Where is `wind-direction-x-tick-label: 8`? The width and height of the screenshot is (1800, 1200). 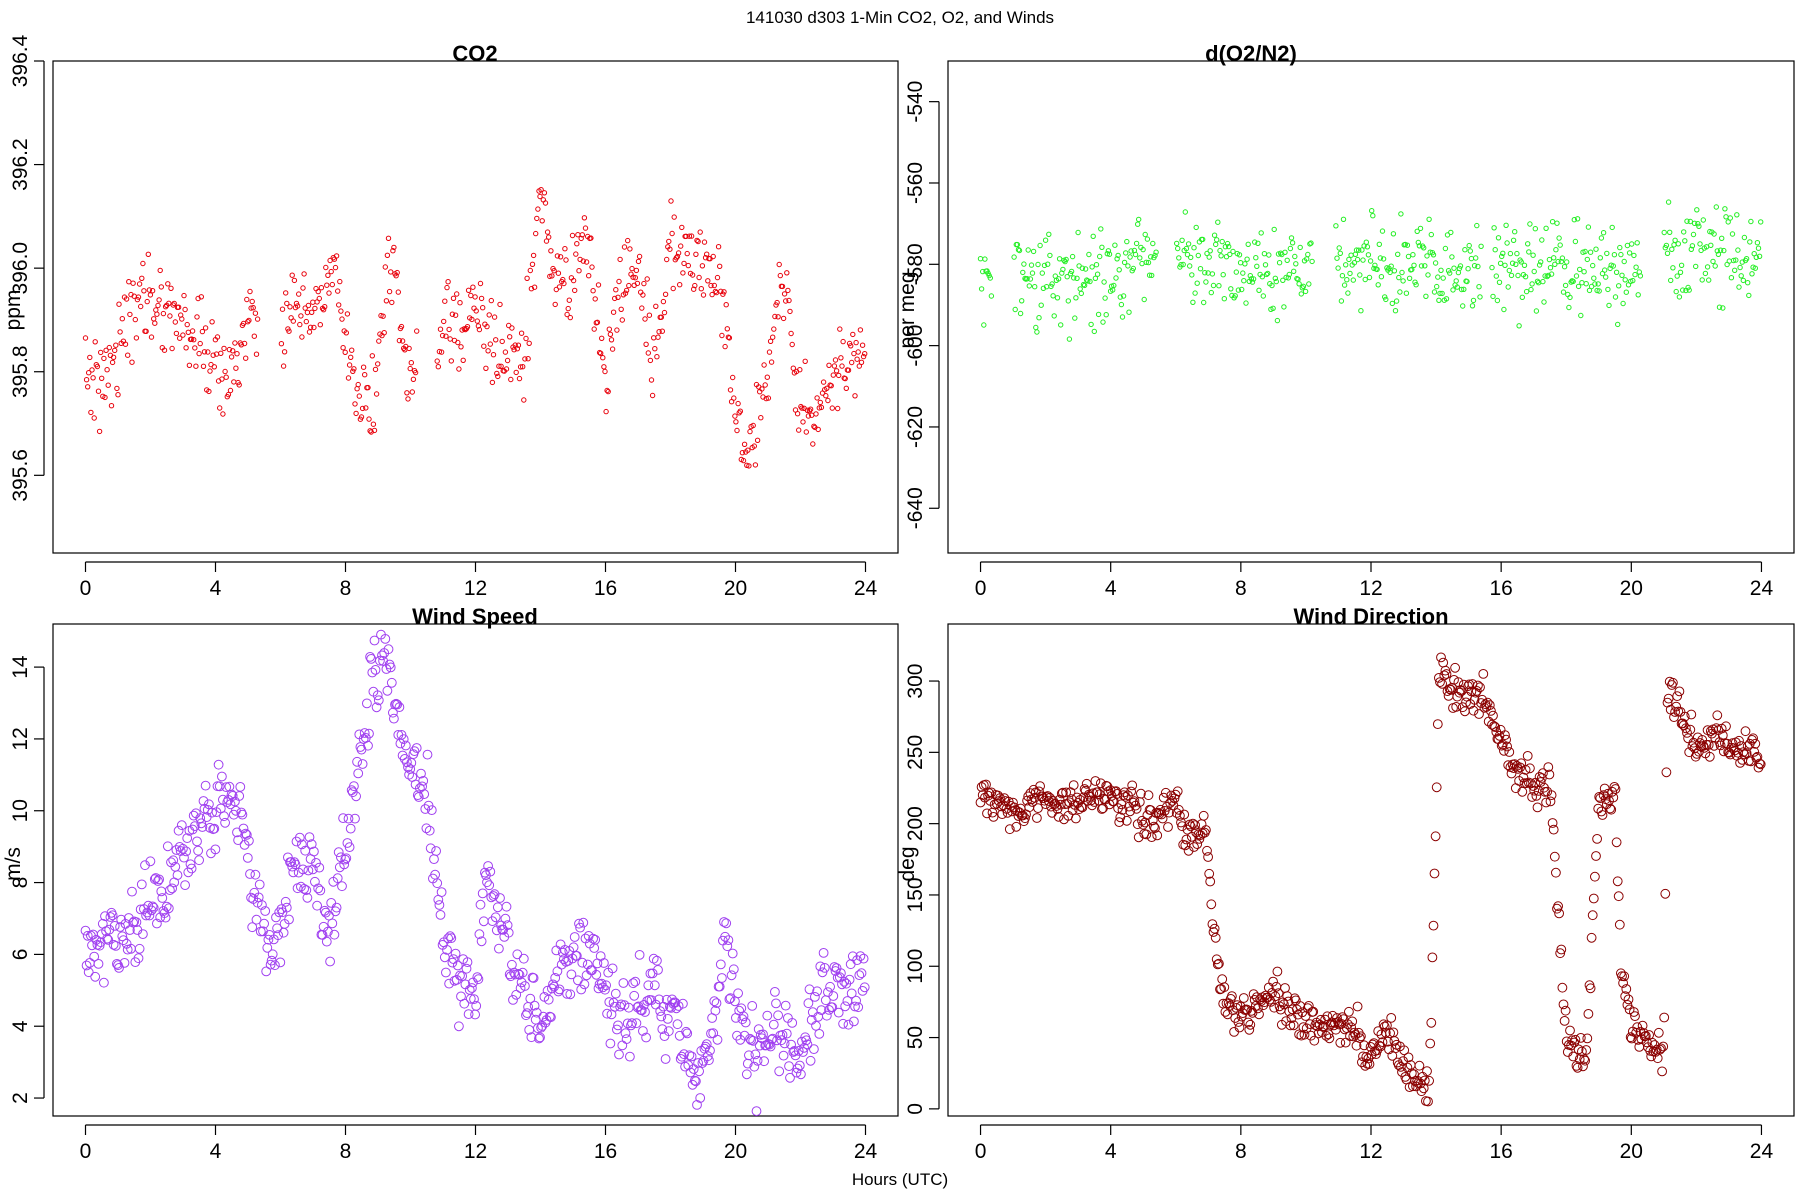
wind-direction-x-tick-label: 8 is located at coordinates (1241, 1151).